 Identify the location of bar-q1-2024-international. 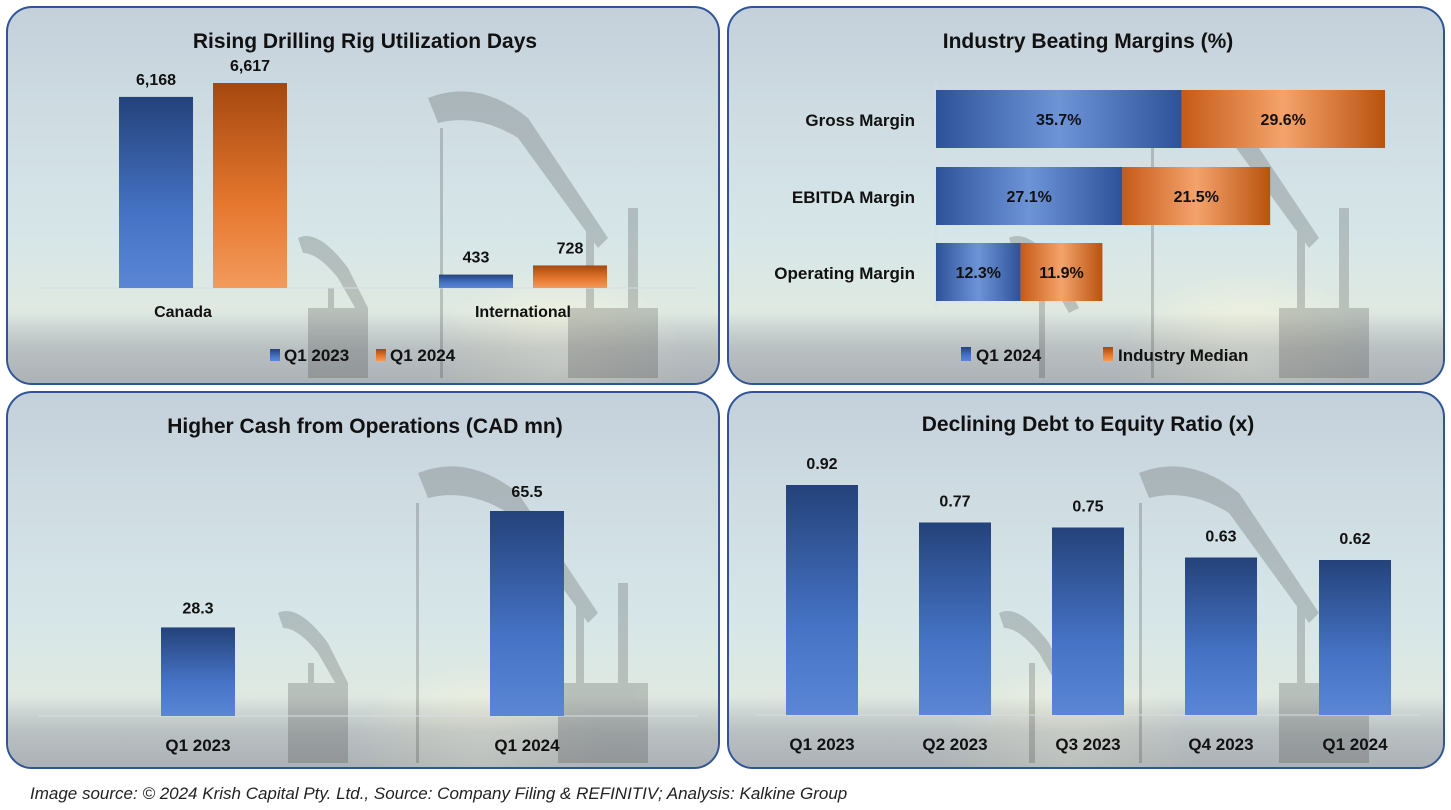
(570, 276).